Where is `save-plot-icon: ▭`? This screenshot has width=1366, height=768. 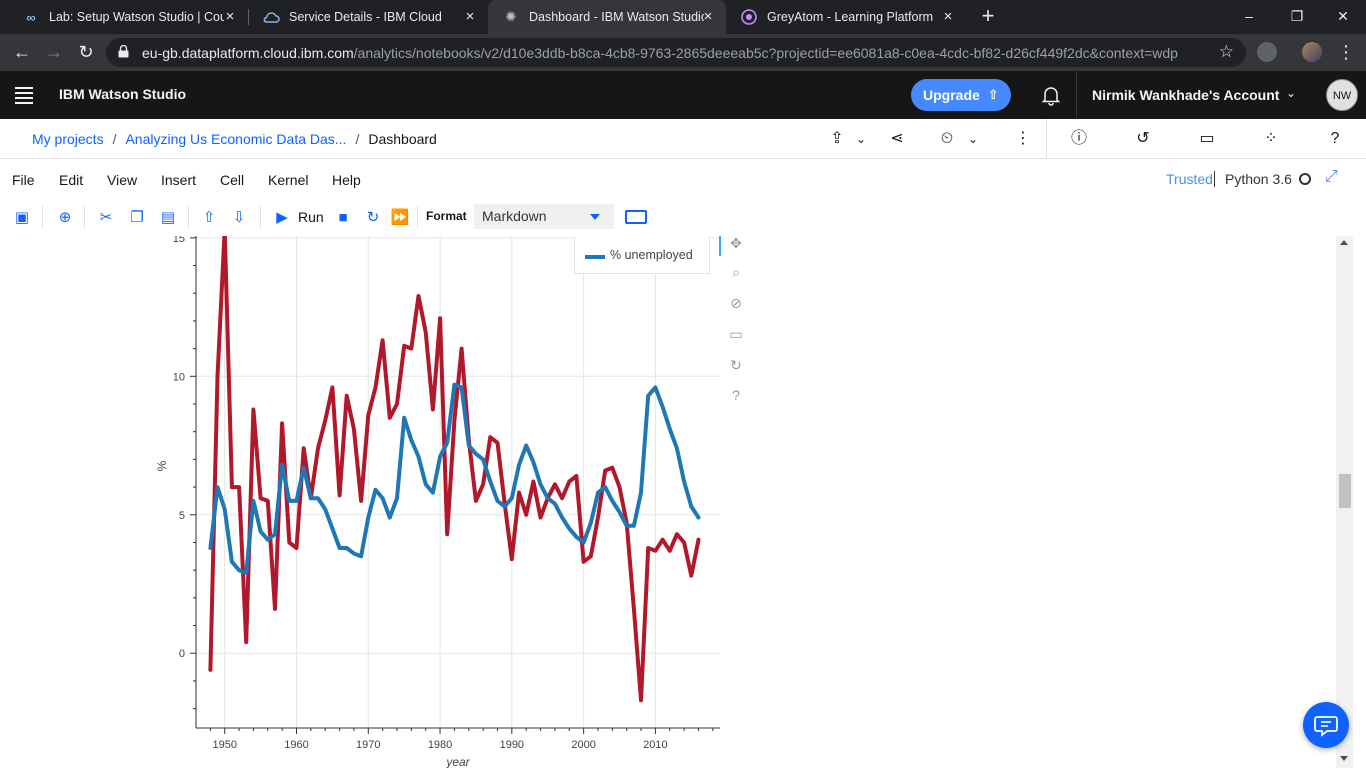 save-plot-icon: ▭ is located at coordinates (736, 334).